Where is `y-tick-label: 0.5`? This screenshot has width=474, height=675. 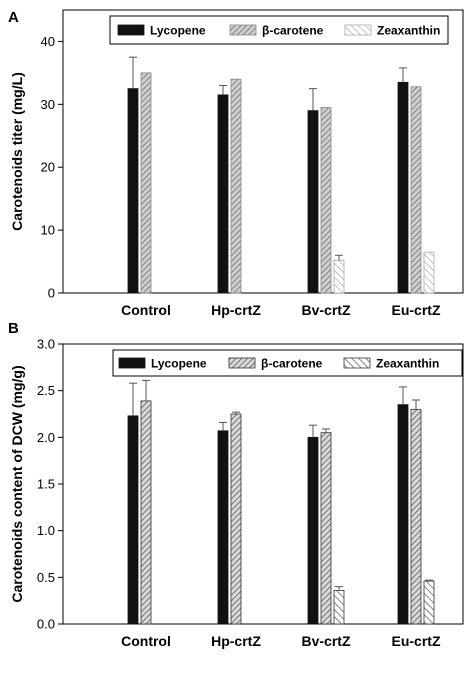 y-tick-label: 0.5 is located at coordinates (46, 577).